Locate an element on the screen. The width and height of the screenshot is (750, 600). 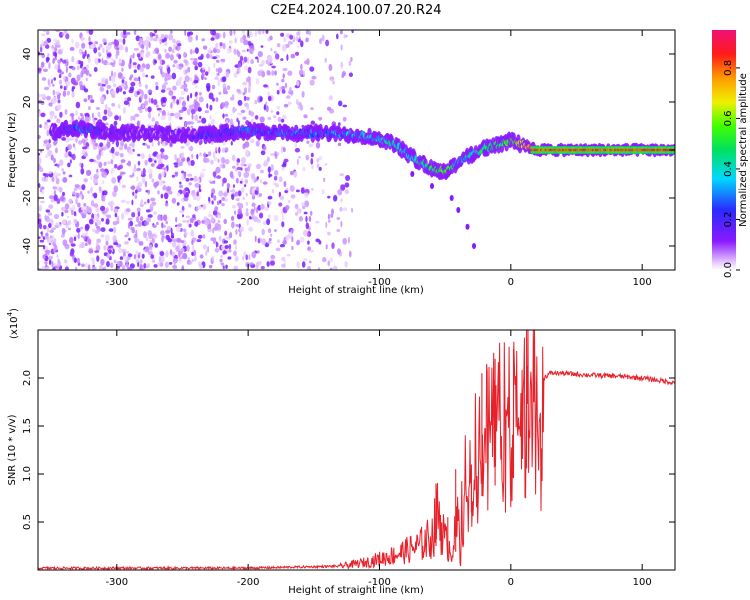
y-tick-label: 20 is located at coordinates (27, 102).